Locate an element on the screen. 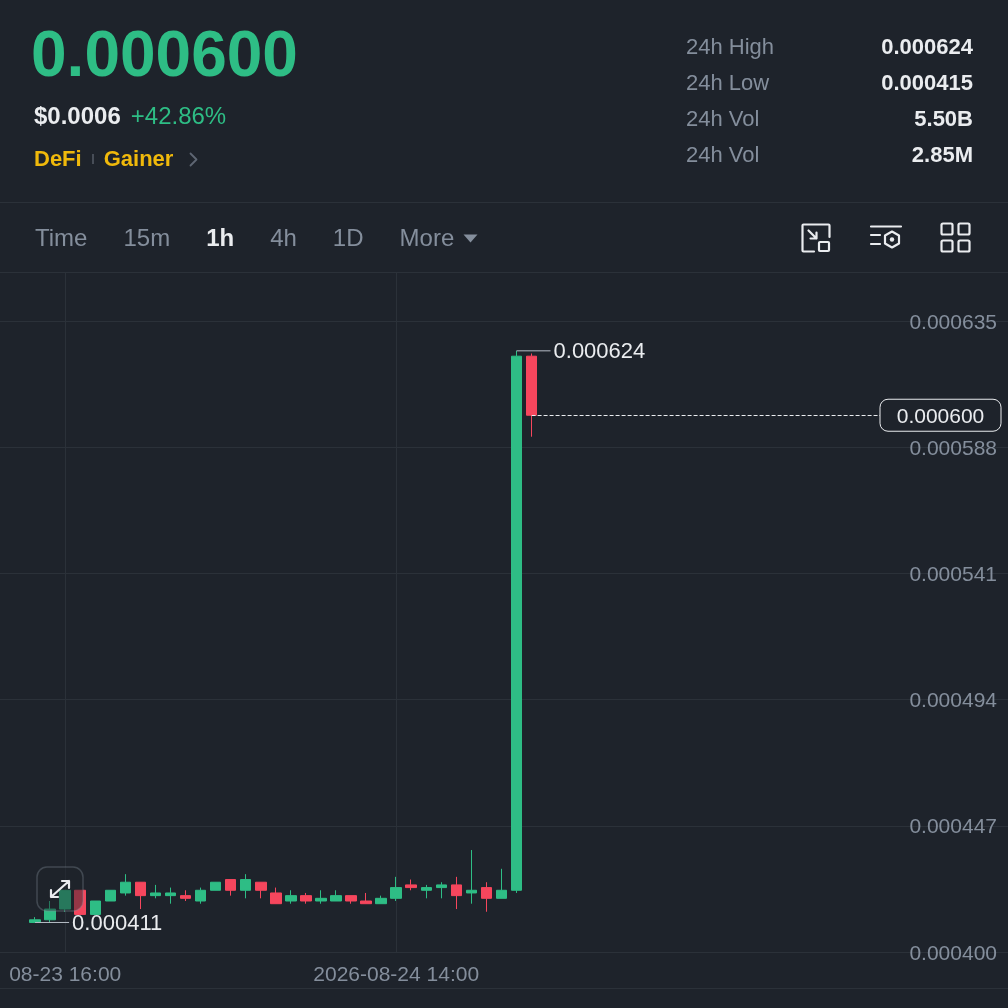 Image resolution: width=1008 pixels, height=1008 pixels. text: $0.0006 is located at coordinates (77, 116).